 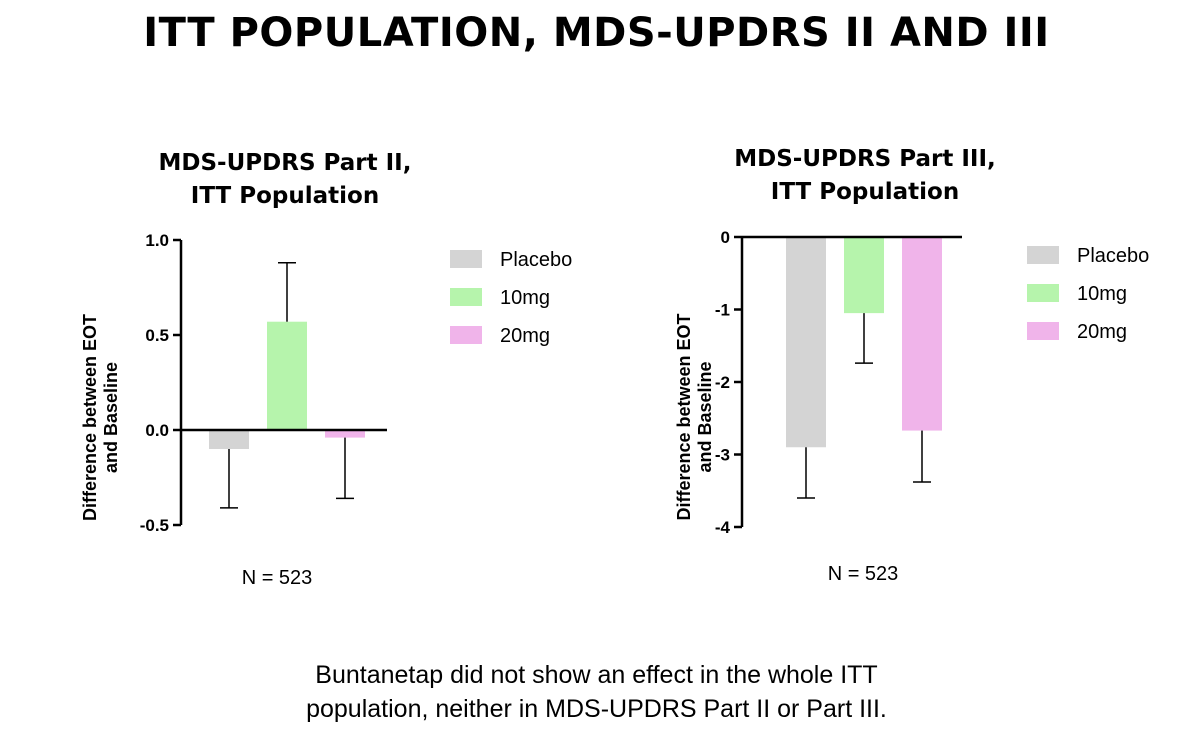 What do you see at coordinates (157, 240) in the screenshot?
I see `y-tick-label: 1.0` at bounding box center [157, 240].